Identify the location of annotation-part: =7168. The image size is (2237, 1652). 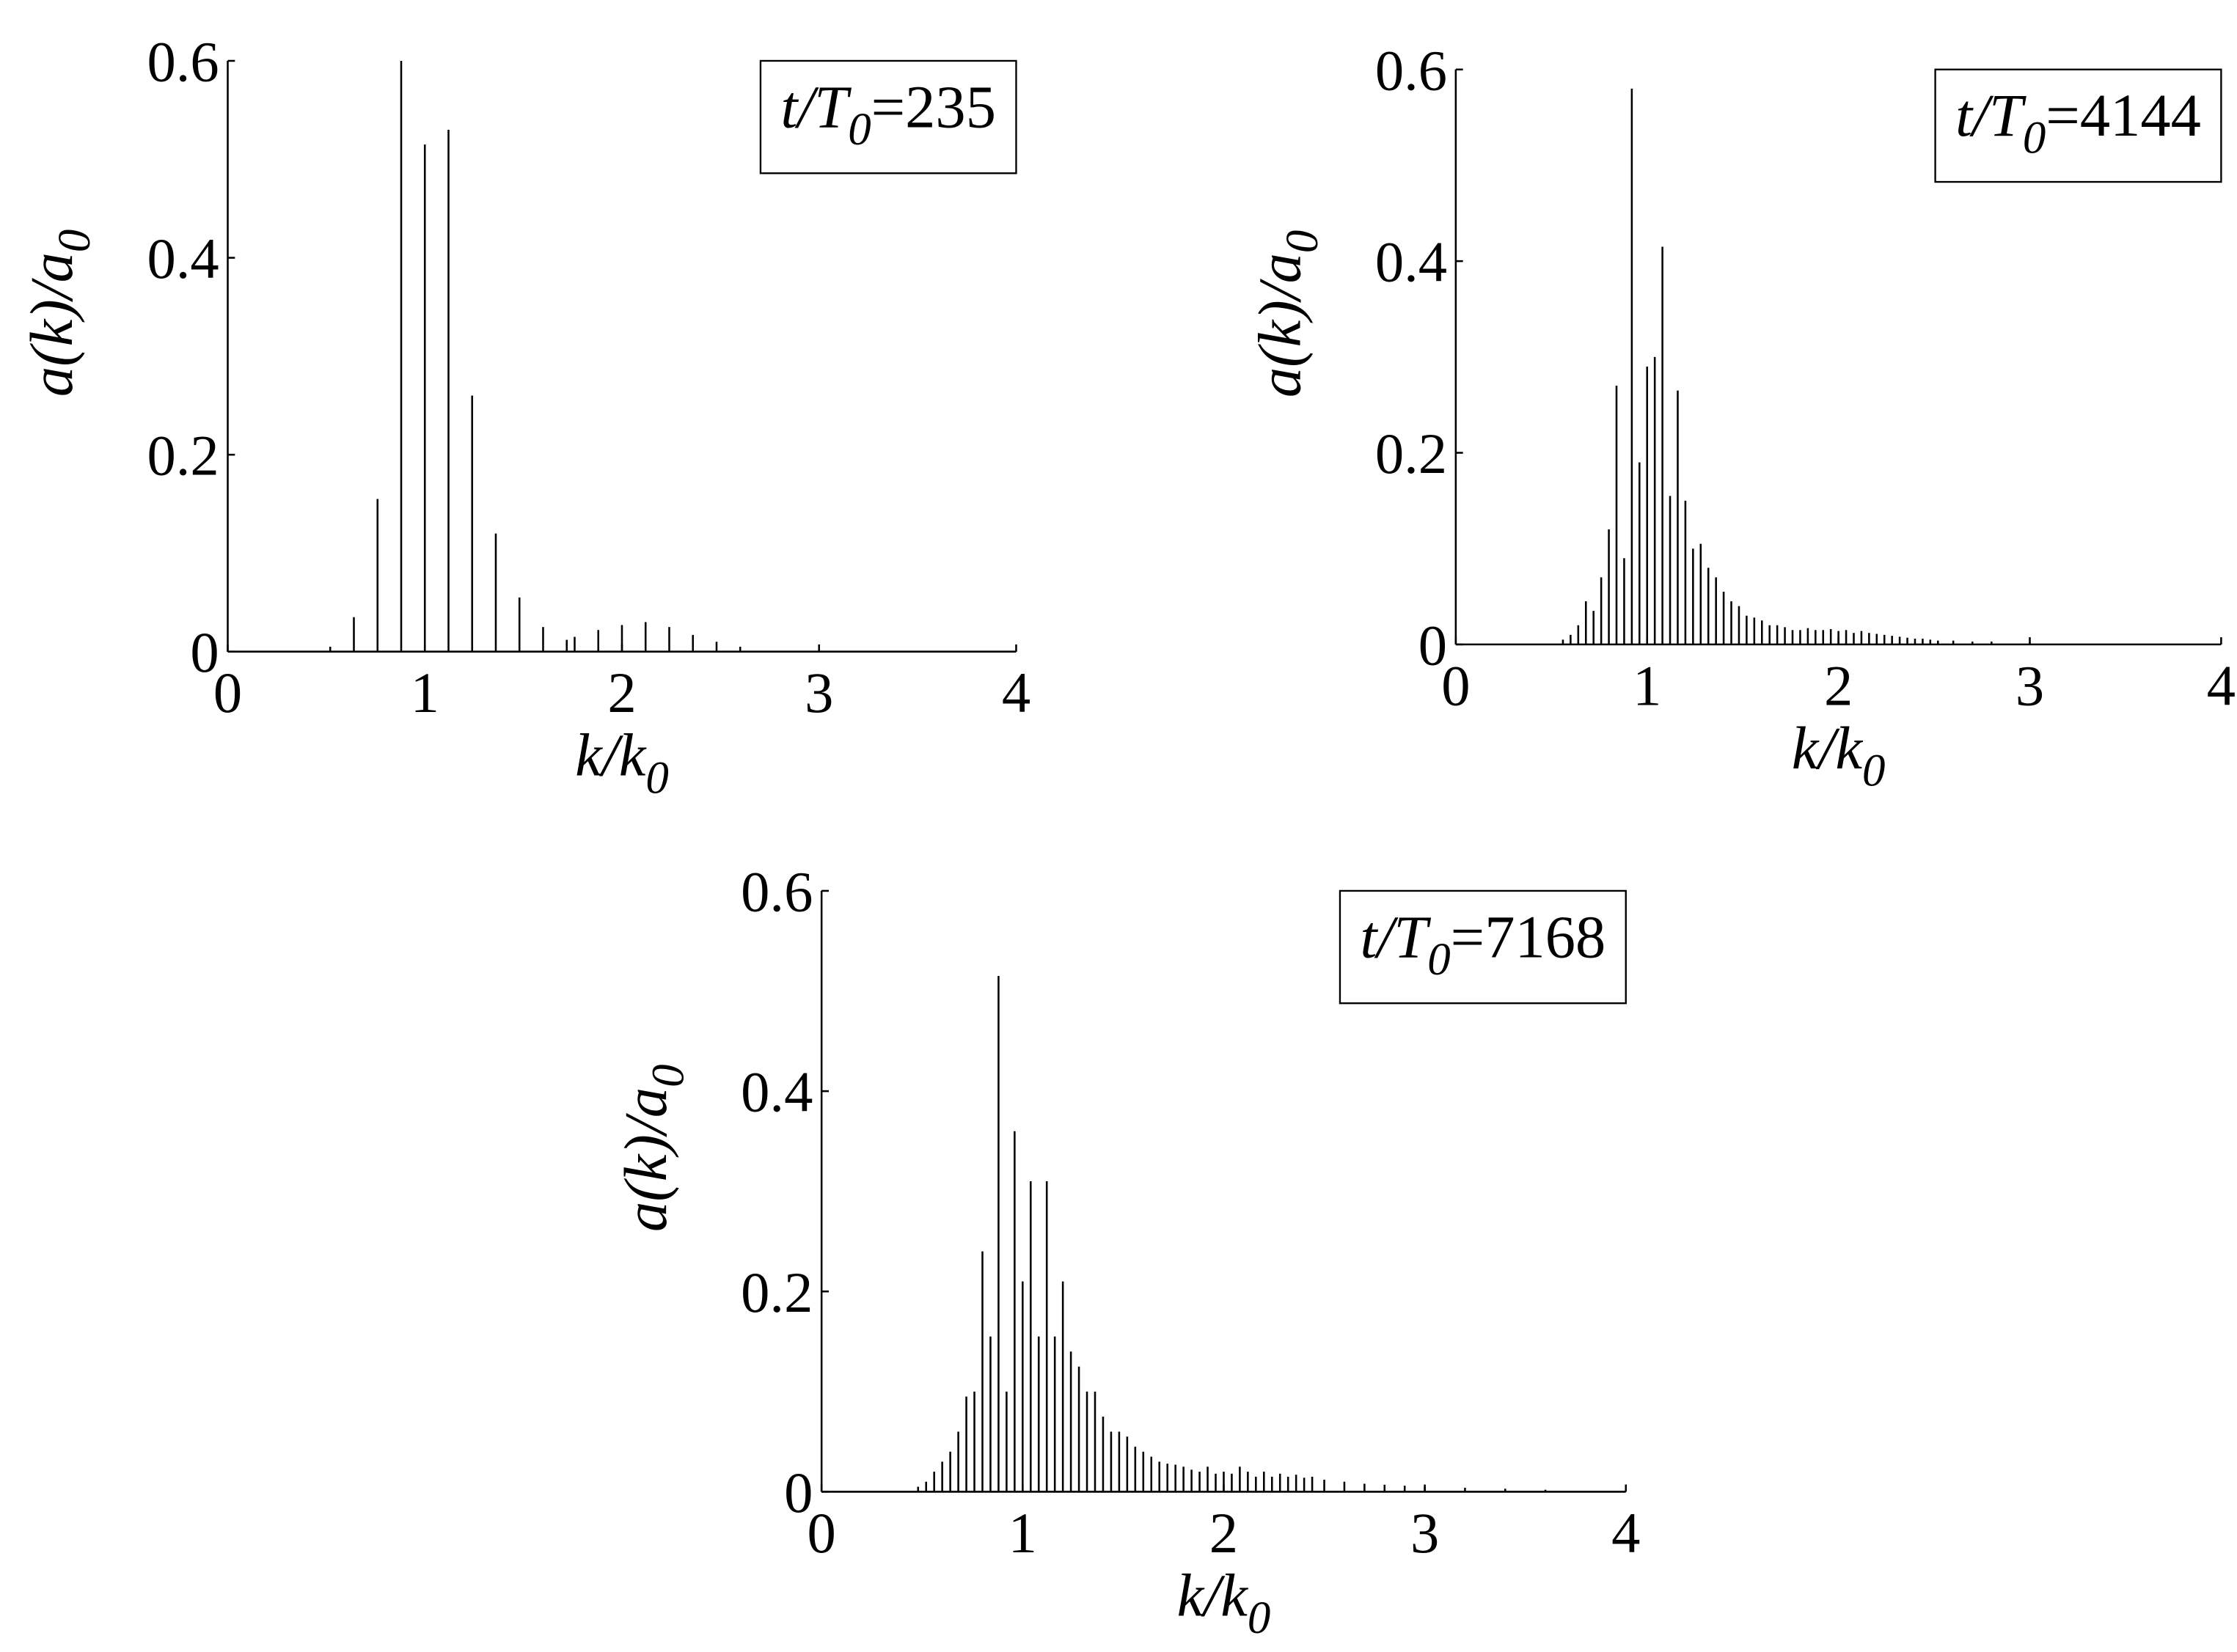
(1528, 937).